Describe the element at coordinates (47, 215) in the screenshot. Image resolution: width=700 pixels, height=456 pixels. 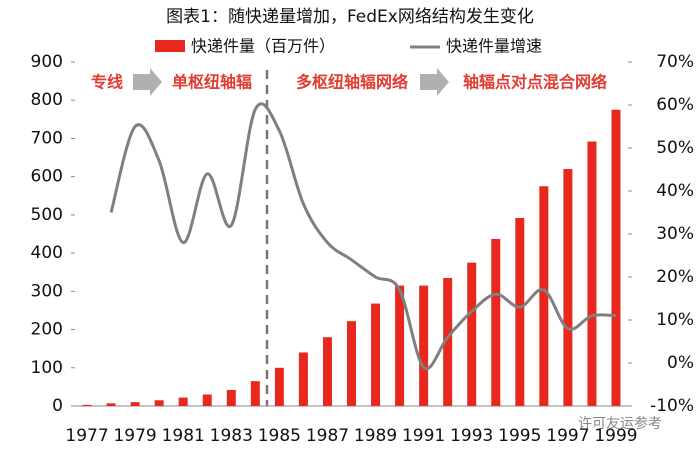
I see `y-tick-label: 500` at that location.